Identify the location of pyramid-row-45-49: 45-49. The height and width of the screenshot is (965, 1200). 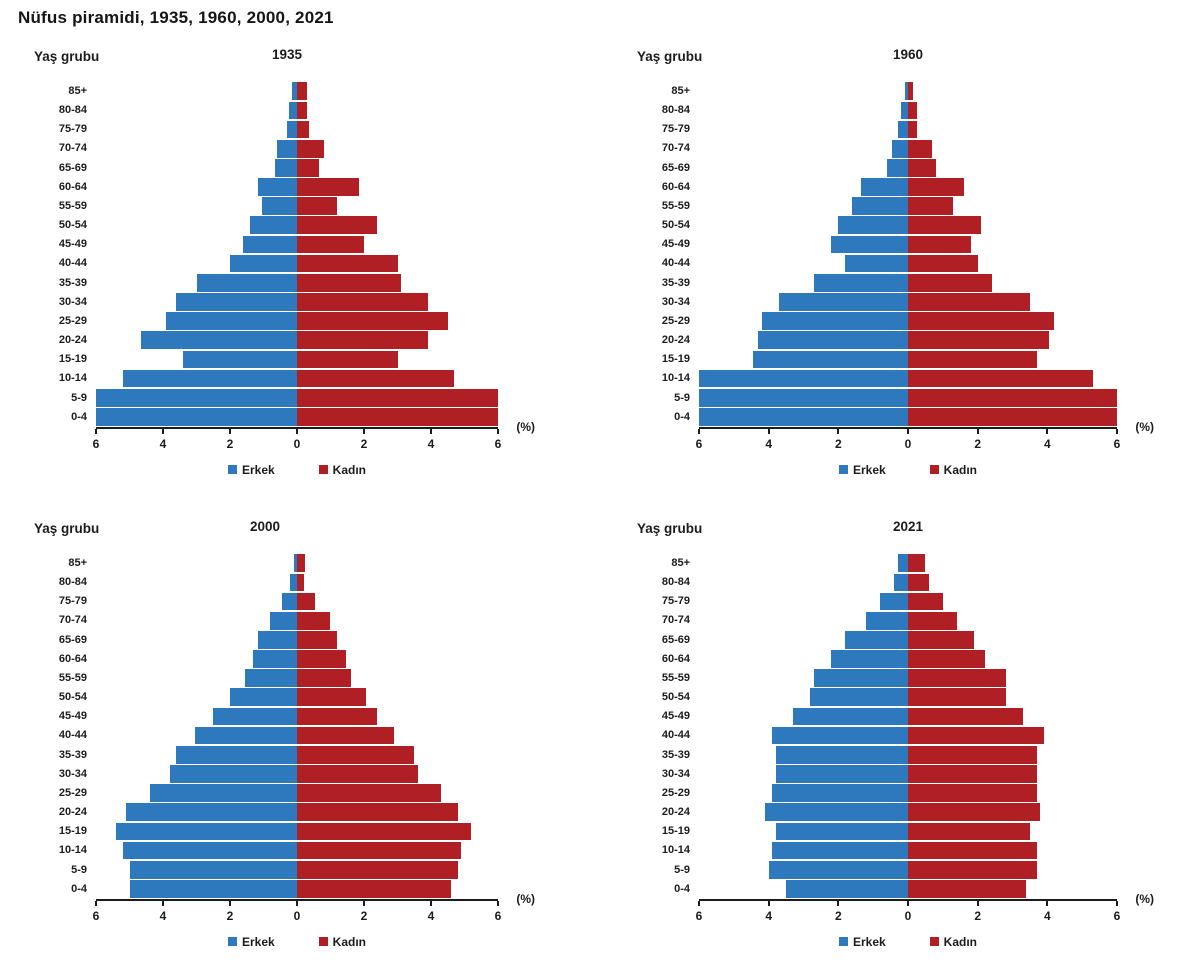
(874, 244).